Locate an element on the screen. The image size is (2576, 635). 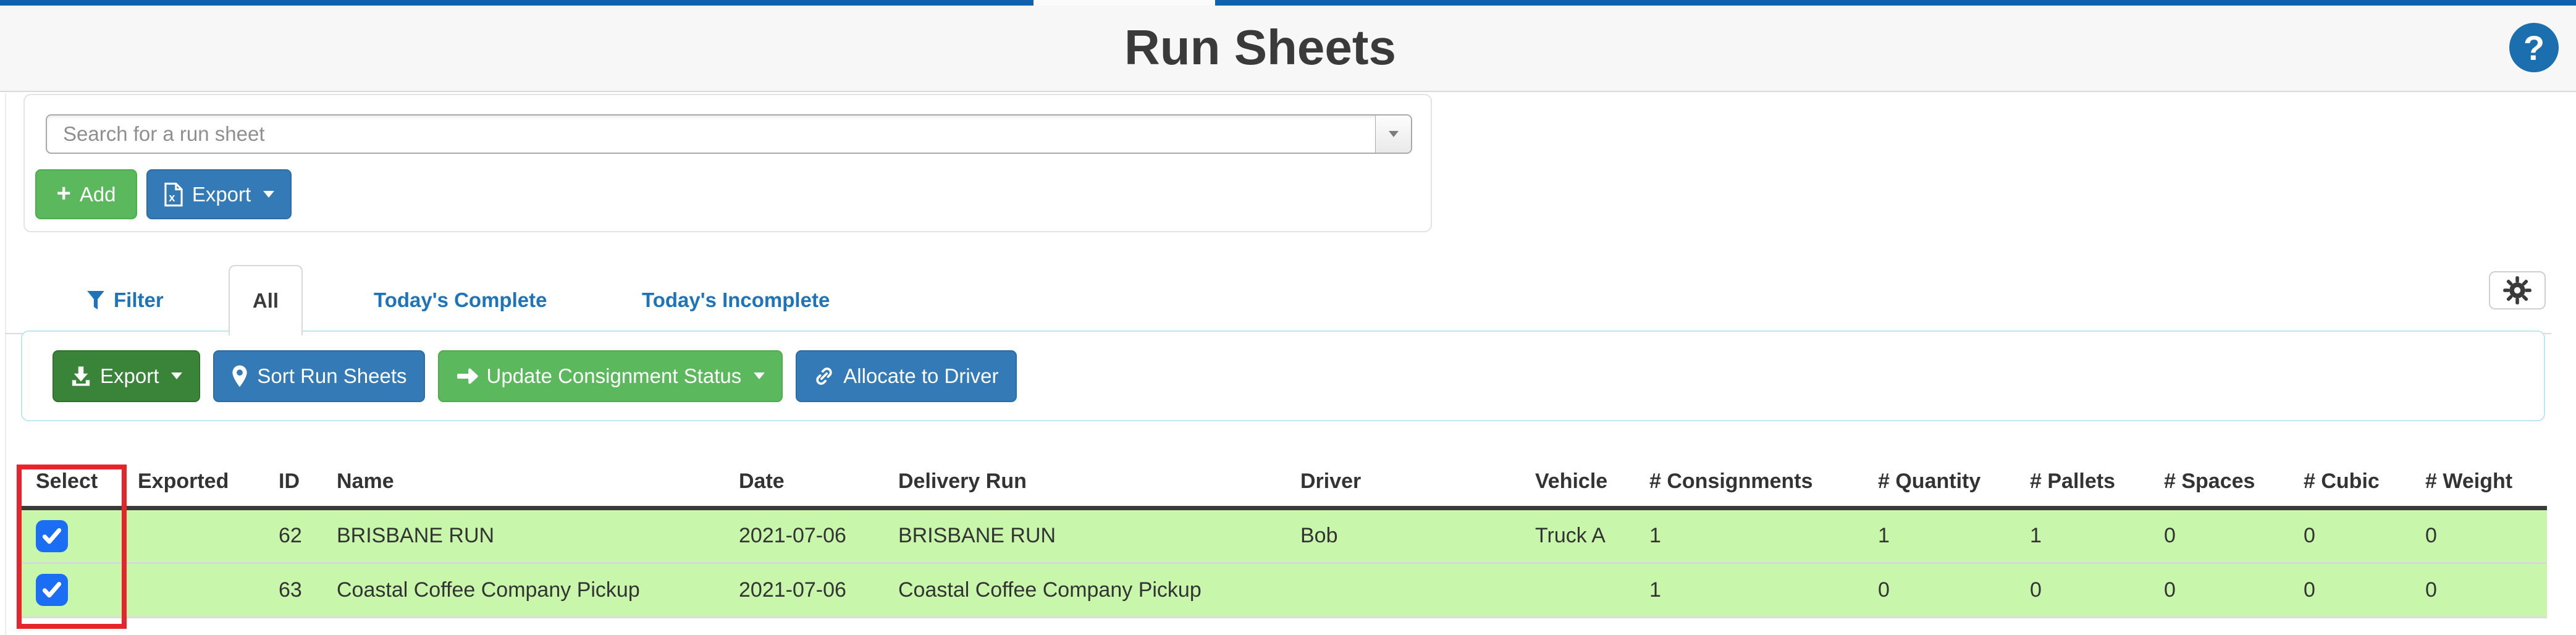
top-accent-bar-gap is located at coordinates (1124, 3).